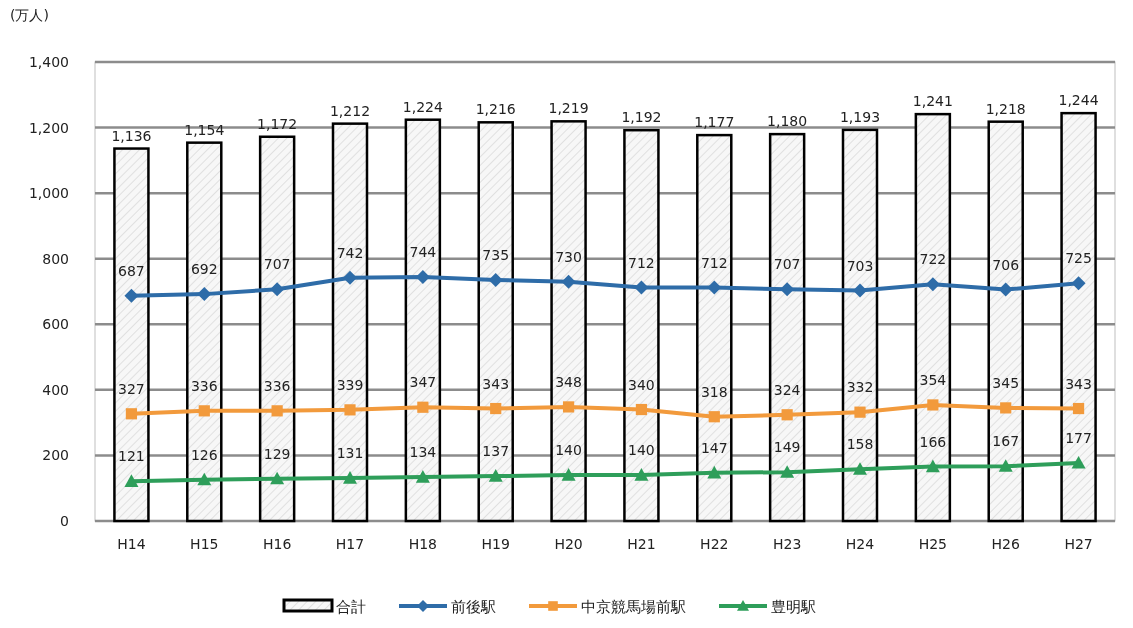 This screenshot has height=628, width=1133. What do you see at coordinates (787, 389) in the screenshot?
I see `data-label: 324` at bounding box center [787, 389].